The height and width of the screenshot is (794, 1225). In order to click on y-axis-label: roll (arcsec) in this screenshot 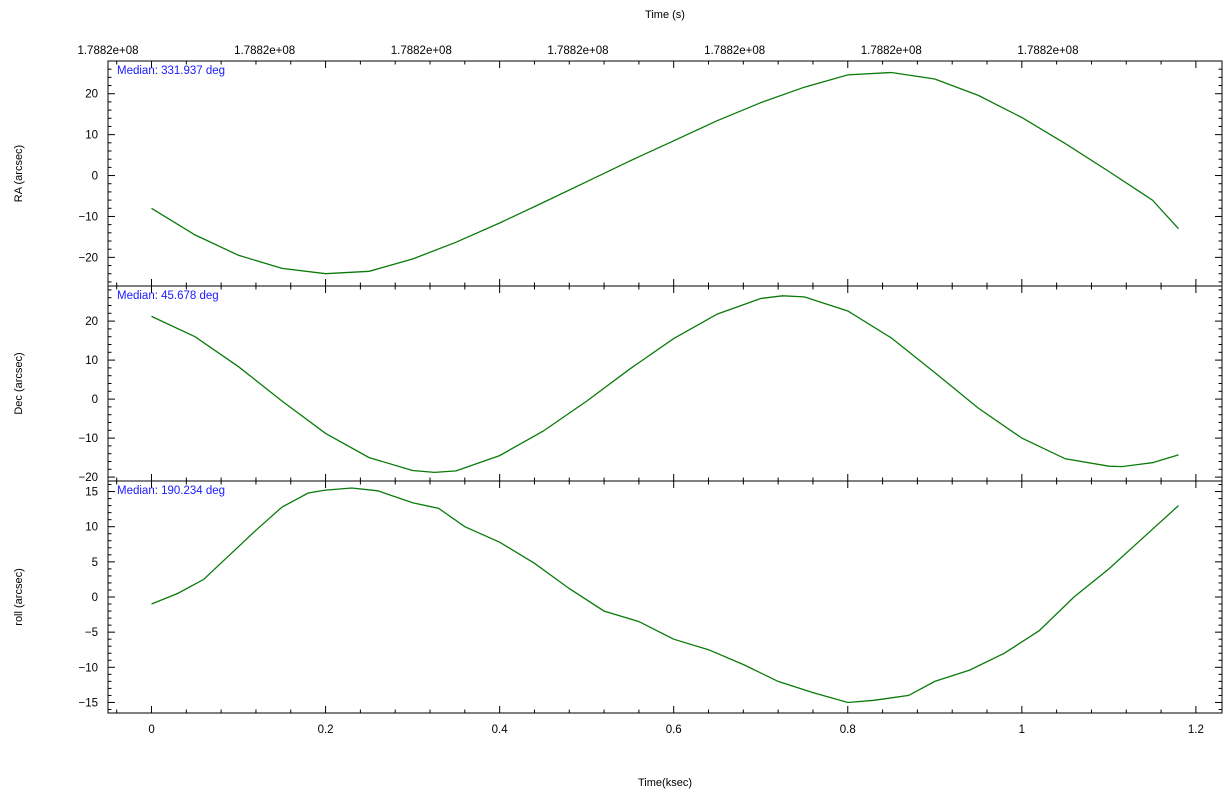, I will do `click(19, 596)`.